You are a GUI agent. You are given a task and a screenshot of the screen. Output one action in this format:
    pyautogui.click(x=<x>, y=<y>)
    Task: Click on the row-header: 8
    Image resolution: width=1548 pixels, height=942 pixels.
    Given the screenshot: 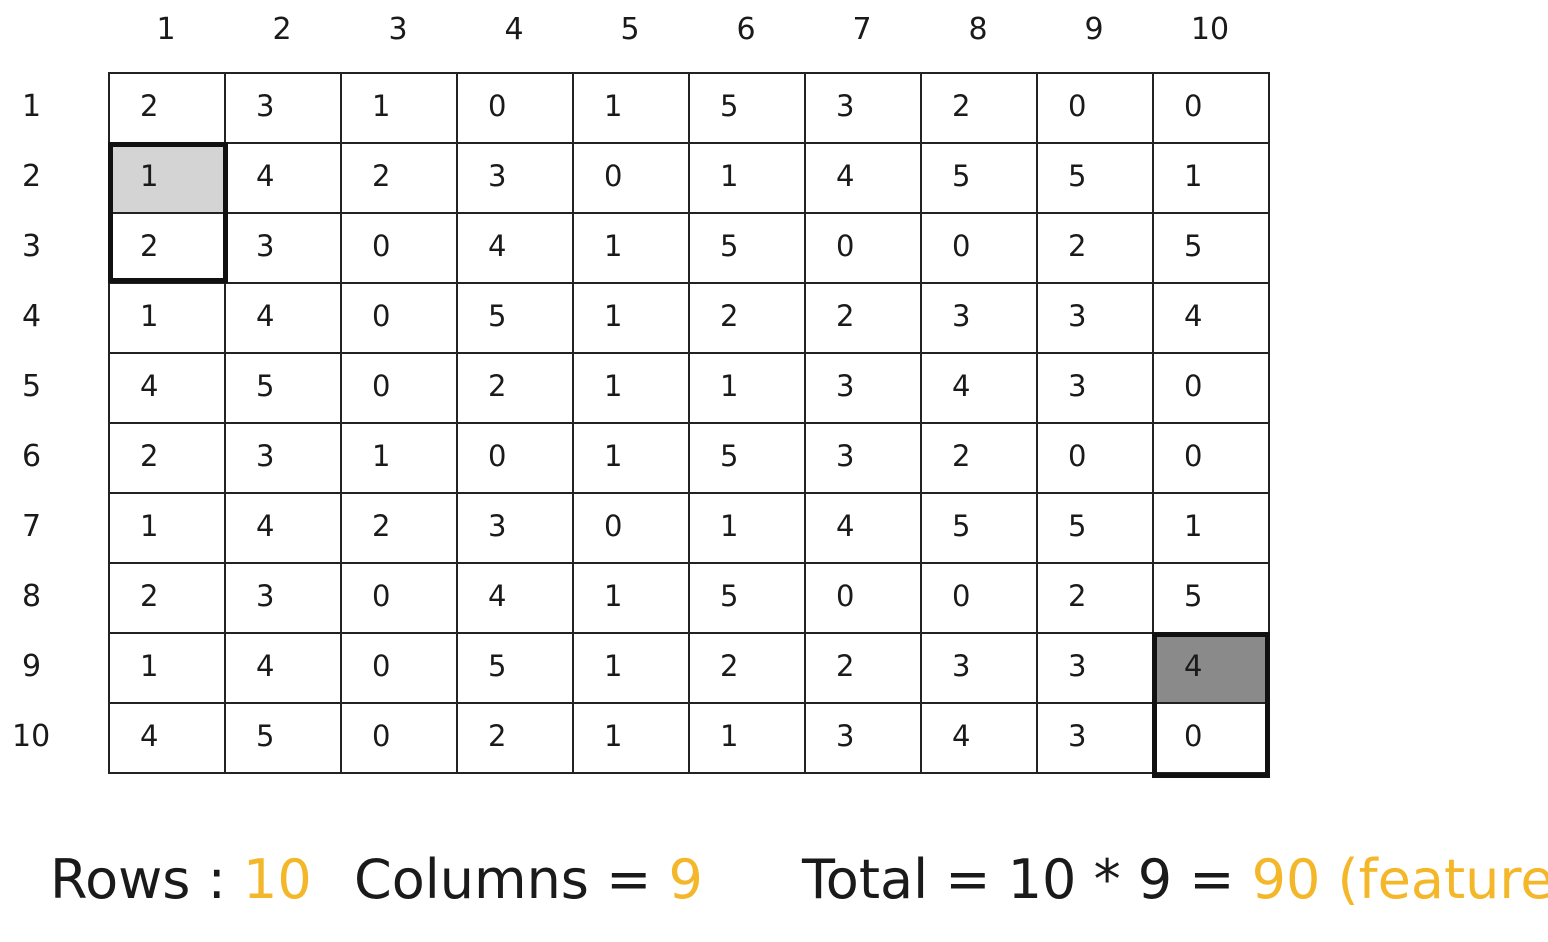 What is the action you would take?
    pyautogui.click(x=32, y=596)
    